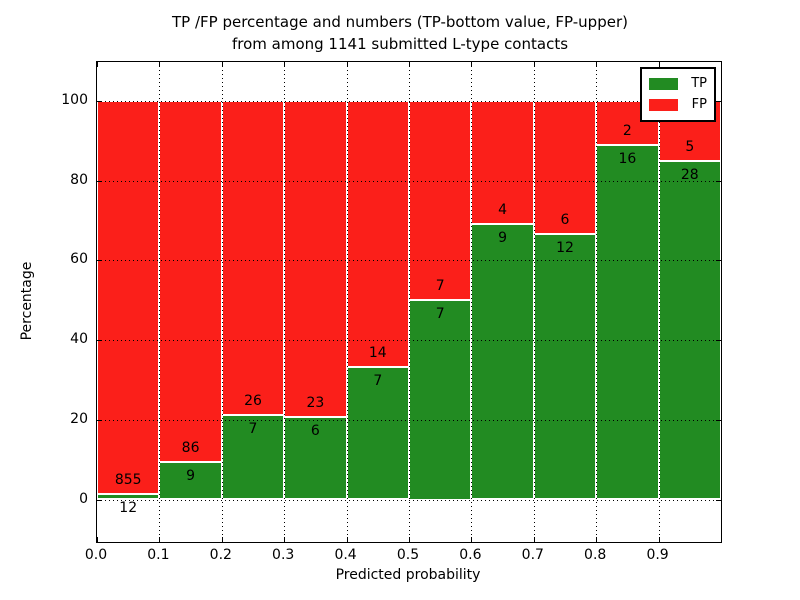  What do you see at coordinates (283, 555) in the screenshot?
I see `x-tick-label: 0.3` at bounding box center [283, 555].